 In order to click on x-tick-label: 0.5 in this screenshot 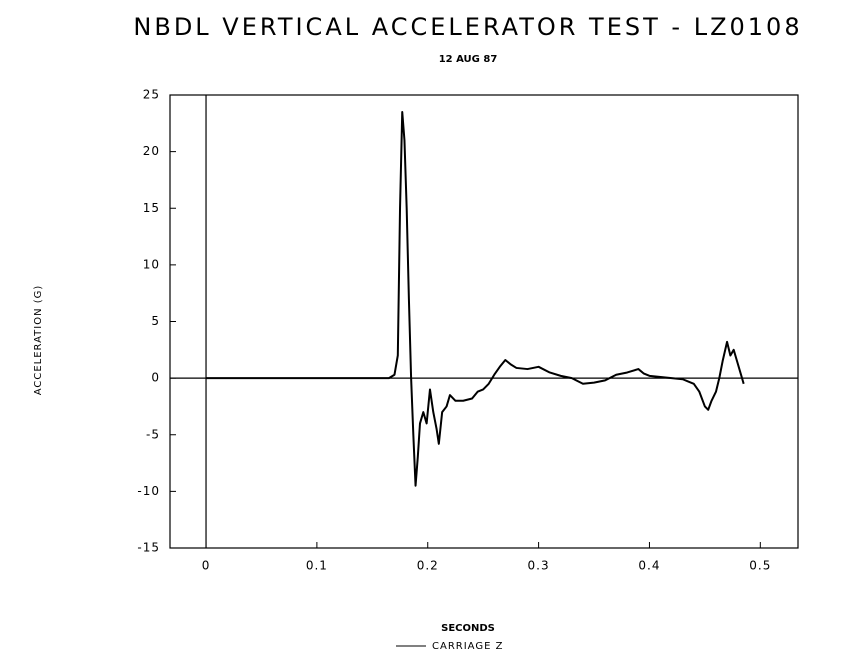, I will do `click(760, 566)`.